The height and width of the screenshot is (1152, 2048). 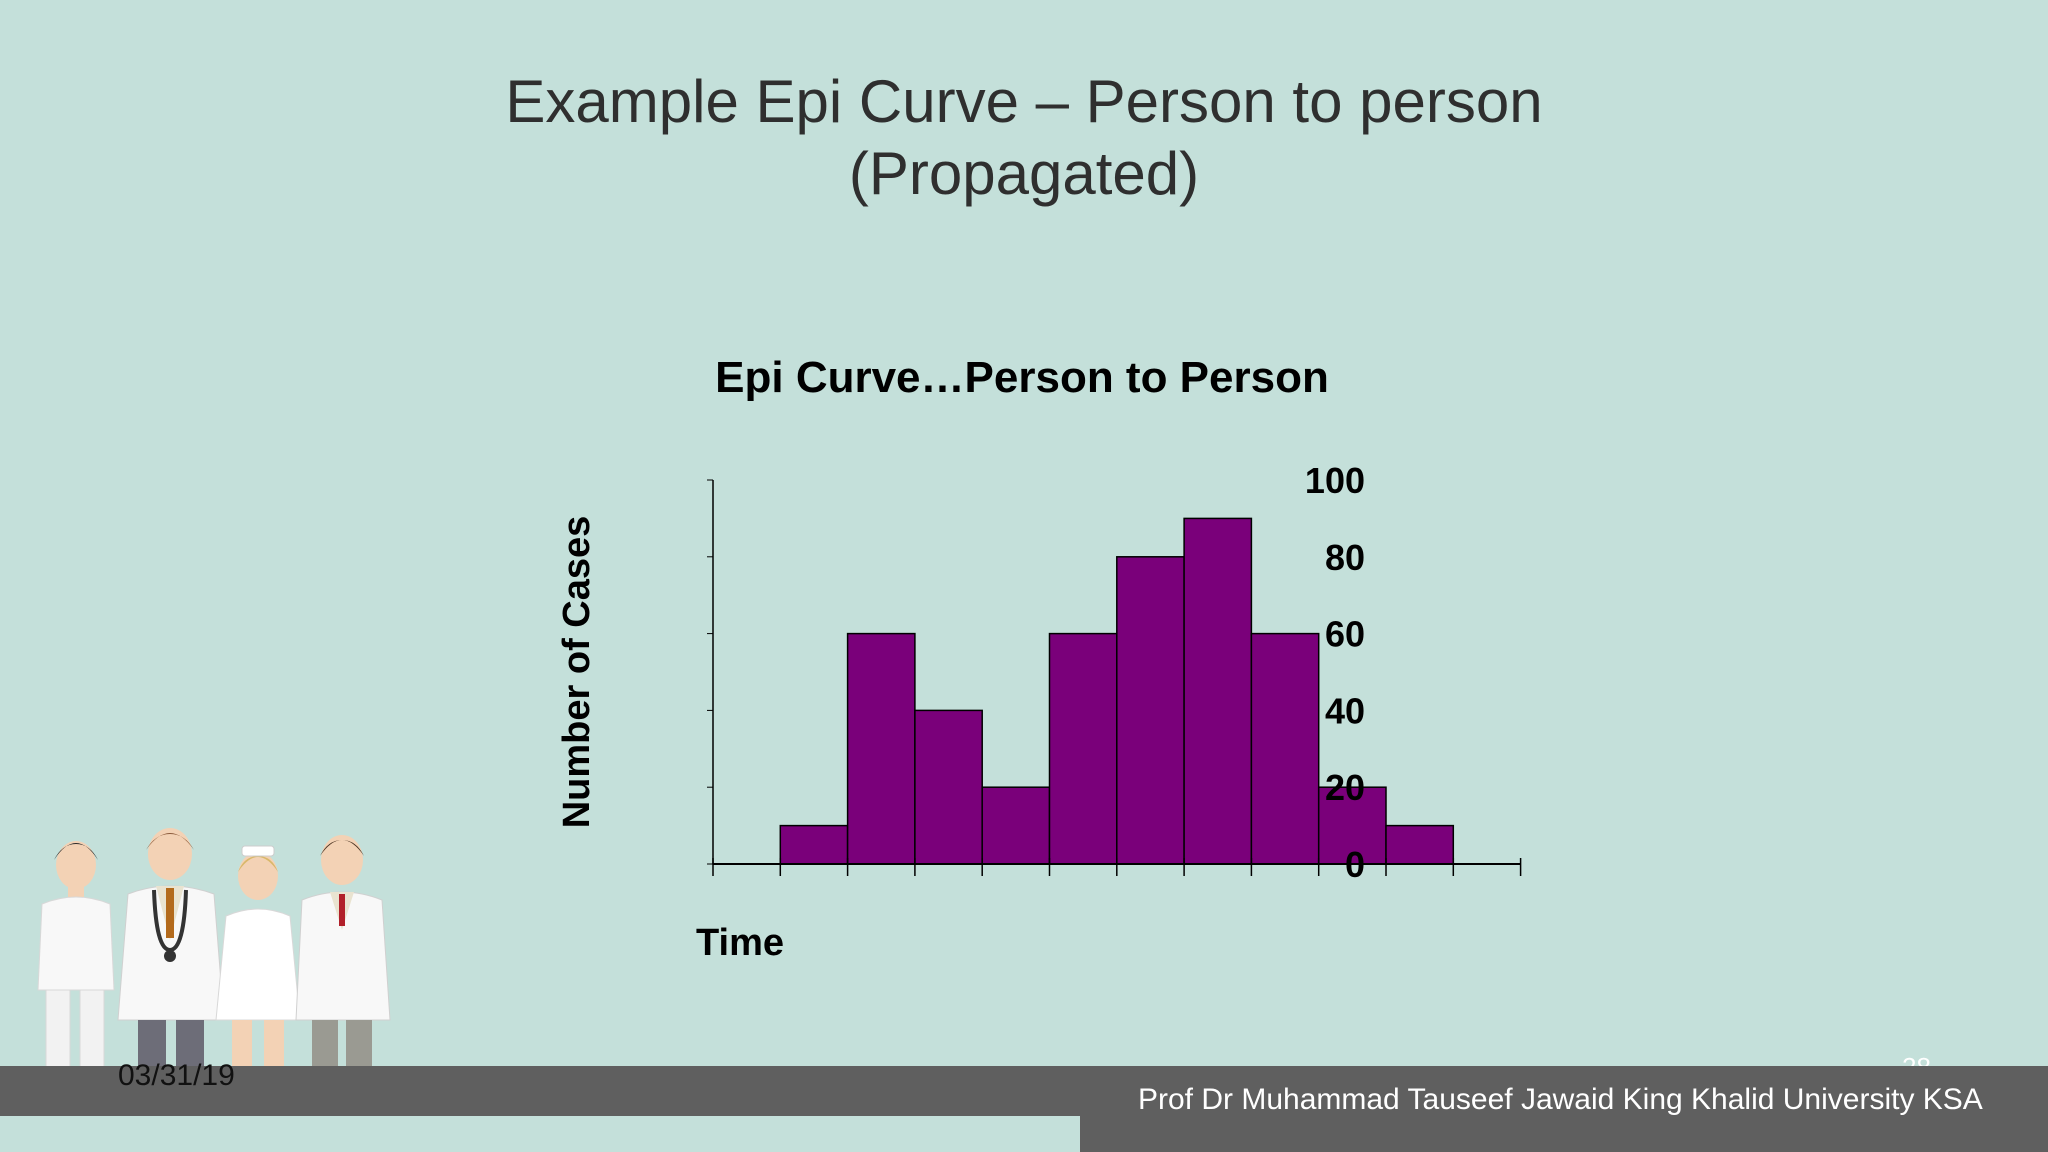 I want to click on slide-title-line-2: (Propagated), so click(x=1024, y=173).